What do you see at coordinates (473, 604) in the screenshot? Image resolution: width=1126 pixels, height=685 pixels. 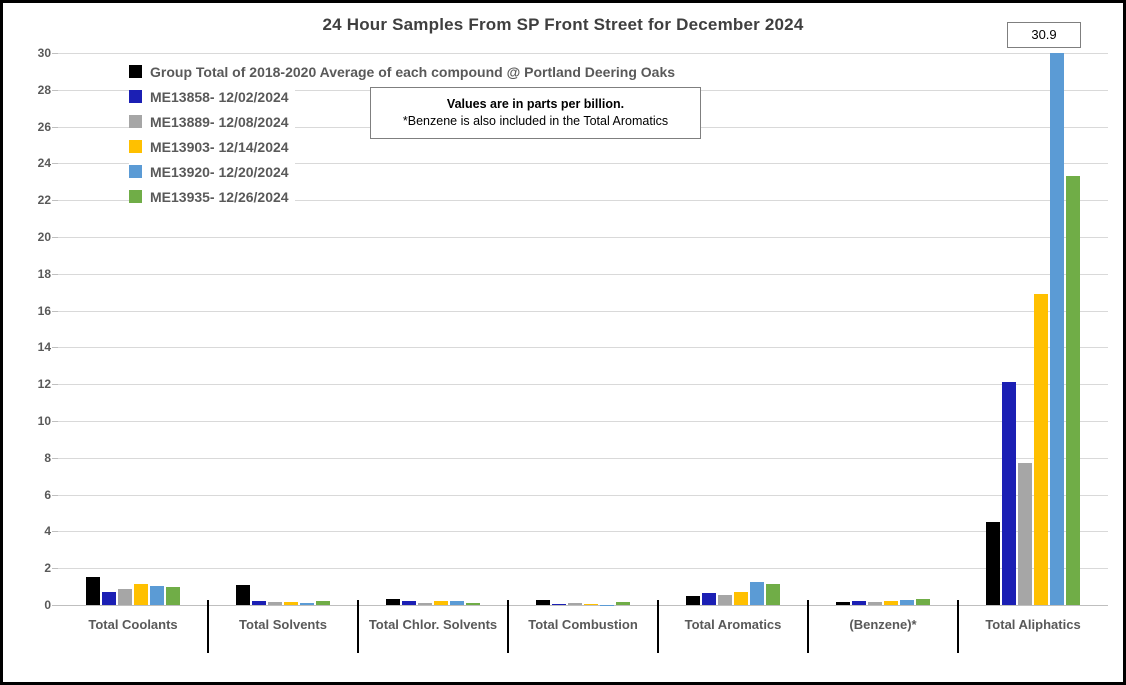 I see `bar-ME13935-total-chlor-solvents` at bounding box center [473, 604].